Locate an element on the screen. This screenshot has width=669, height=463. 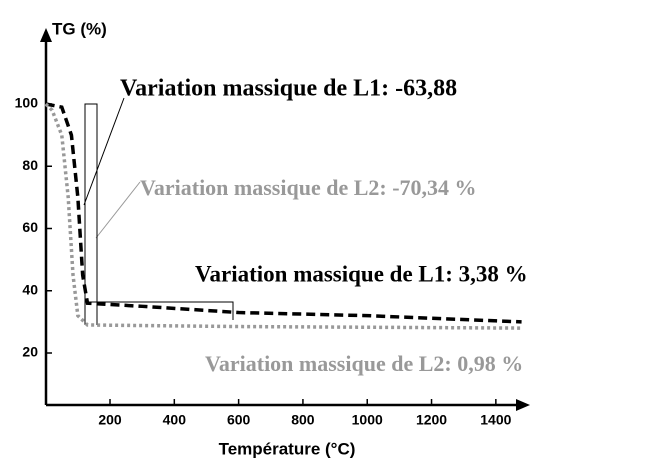
annotation: Variation massique de L1: -63,88 is located at coordinates (288, 89).